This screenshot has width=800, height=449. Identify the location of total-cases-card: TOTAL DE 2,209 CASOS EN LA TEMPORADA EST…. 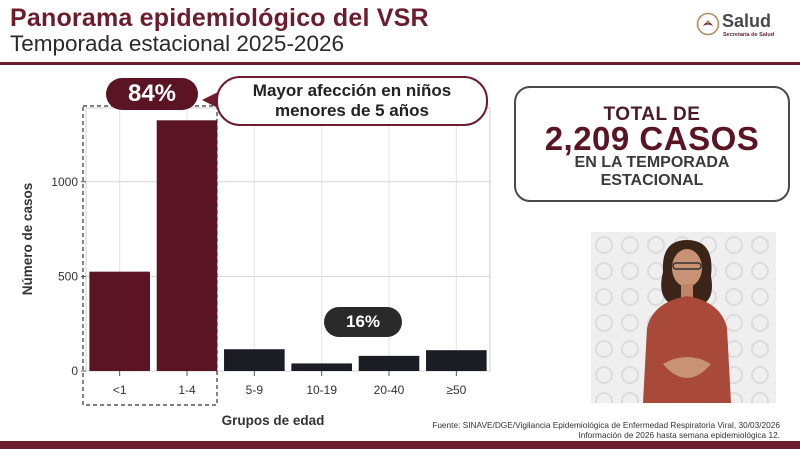
(652, 144).